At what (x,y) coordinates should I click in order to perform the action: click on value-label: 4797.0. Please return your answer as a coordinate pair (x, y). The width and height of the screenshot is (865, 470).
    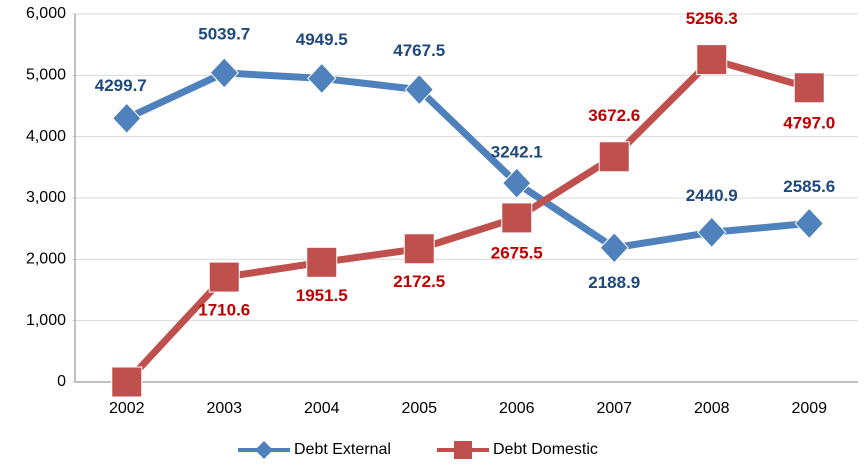
    Looking at the image, I should click on (809, 122).